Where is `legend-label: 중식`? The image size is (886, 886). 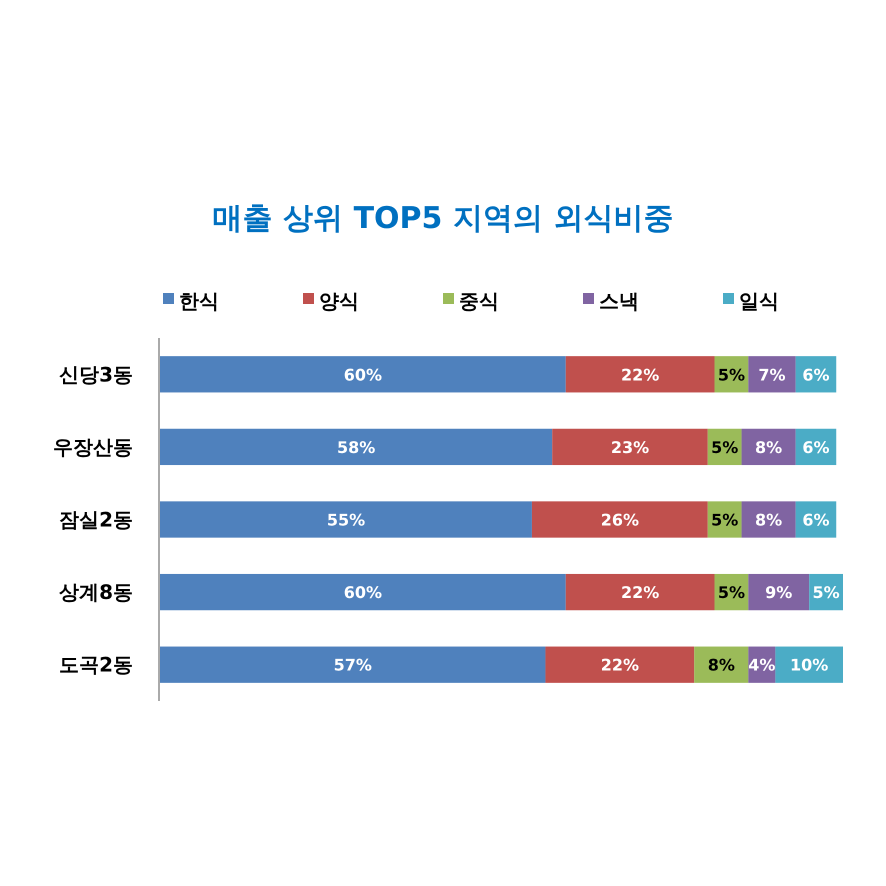 legend-label: 중식 is located at coordinates (479, 301).